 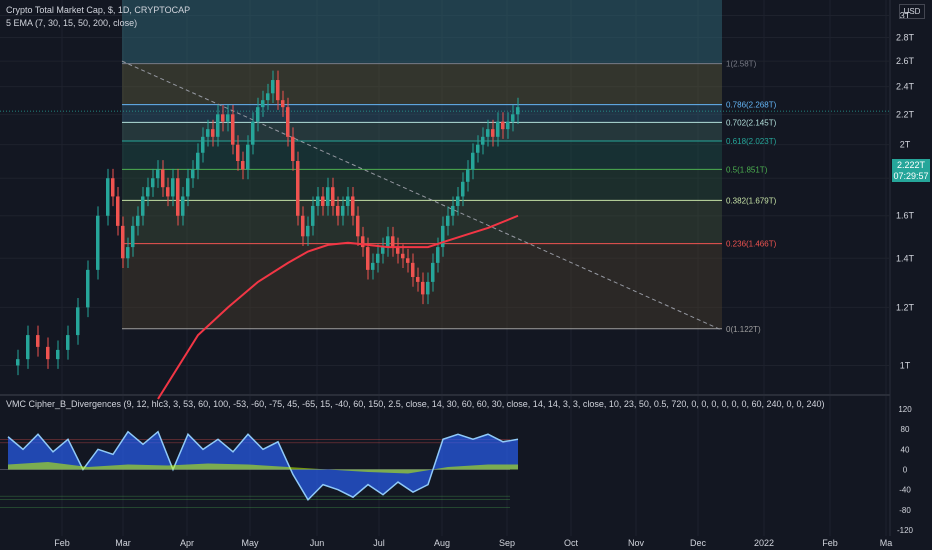 What do you see at coordinates (187, 543) in the screenshot?
I see `time-tick-label: Apr` at bounding box center [187, 543].